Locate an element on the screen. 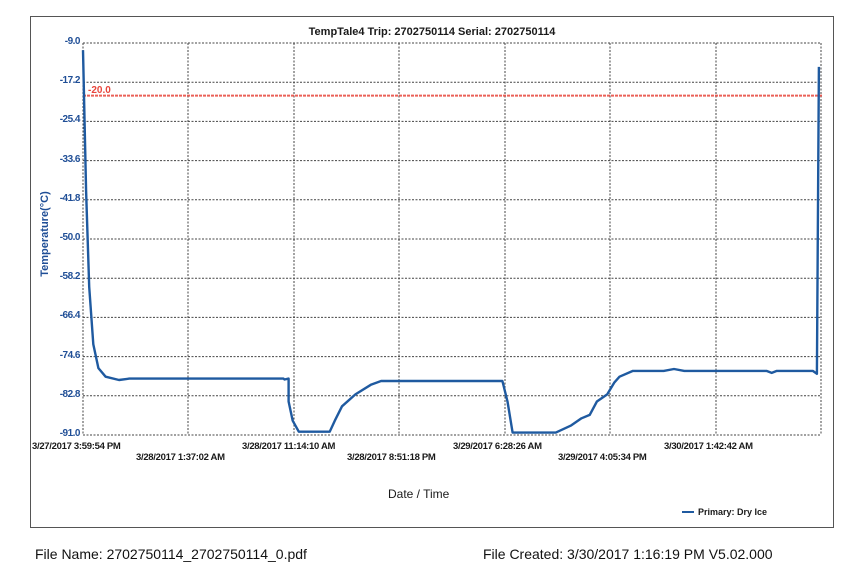  x-tick-label: 3/30/2017 1:42:42 AM is located at coordinates (708, 446).